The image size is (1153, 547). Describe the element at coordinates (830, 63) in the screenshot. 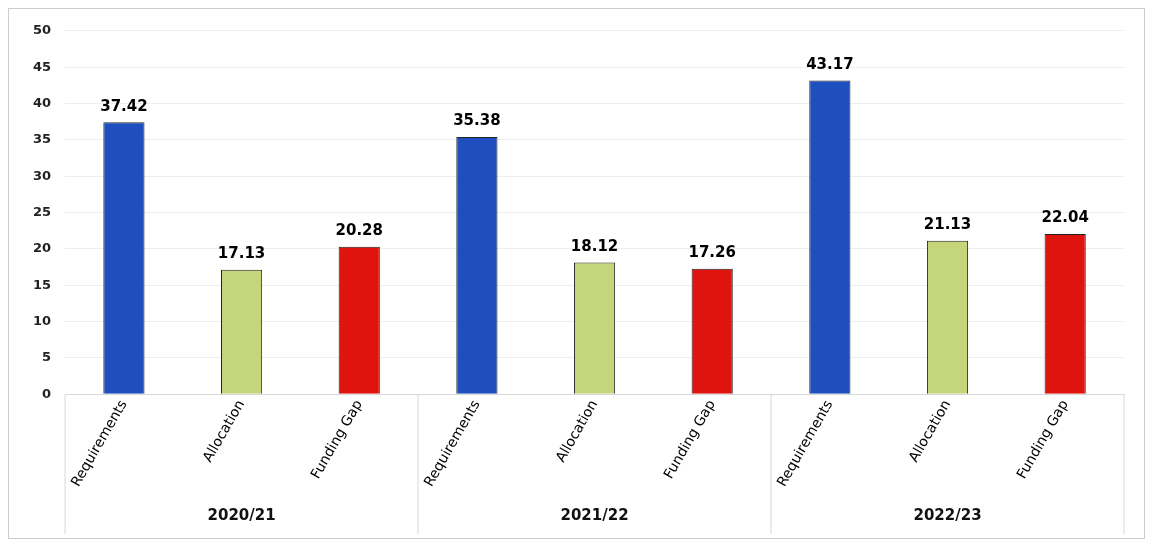

I see `data-label: 43.17` at that location.